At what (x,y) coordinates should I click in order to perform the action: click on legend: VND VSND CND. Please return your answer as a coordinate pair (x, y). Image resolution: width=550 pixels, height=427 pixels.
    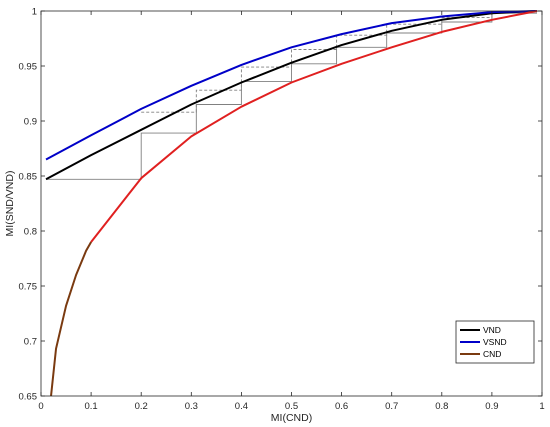
    Looking at the image, I should click on (495, 342).